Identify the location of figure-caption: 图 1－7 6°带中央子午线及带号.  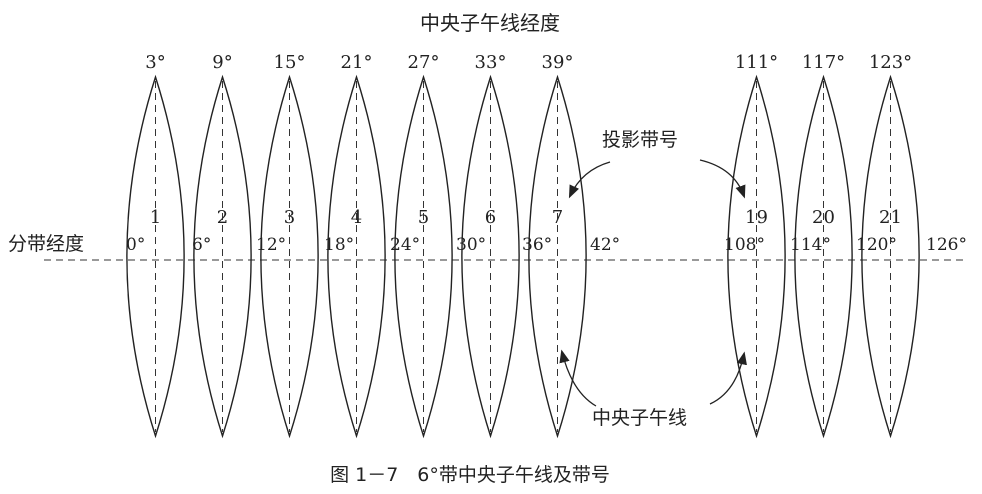
(470, 475).